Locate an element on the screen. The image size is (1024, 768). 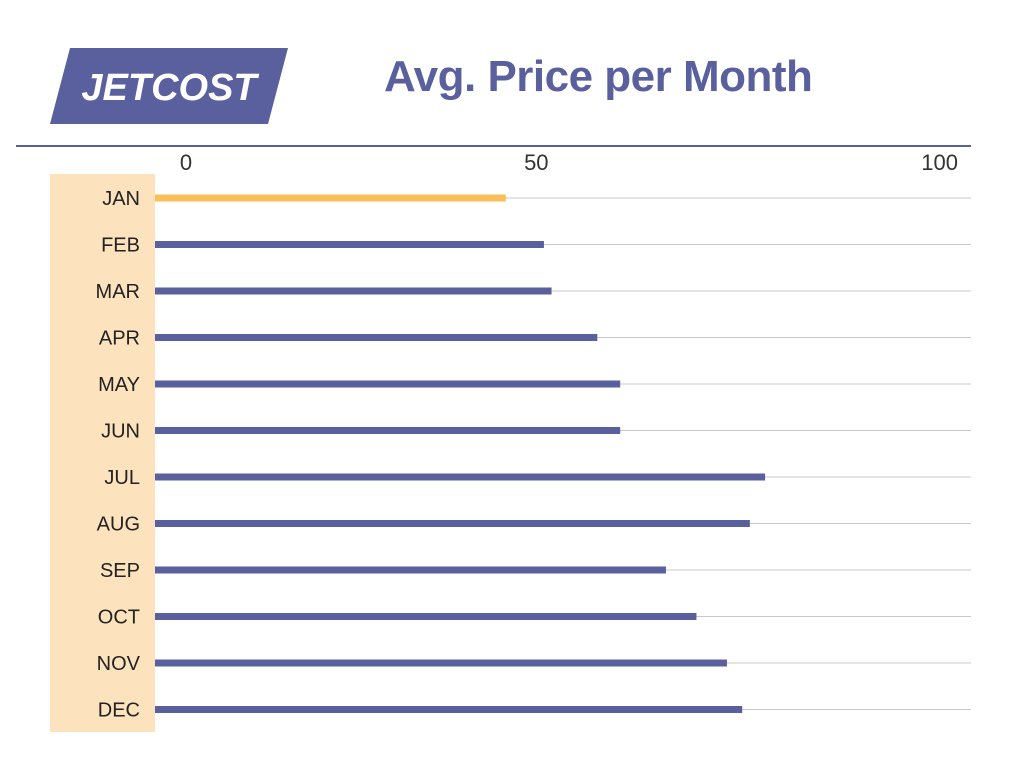
jetcost-logo: JETCOST is located at coordinates (169, 86).